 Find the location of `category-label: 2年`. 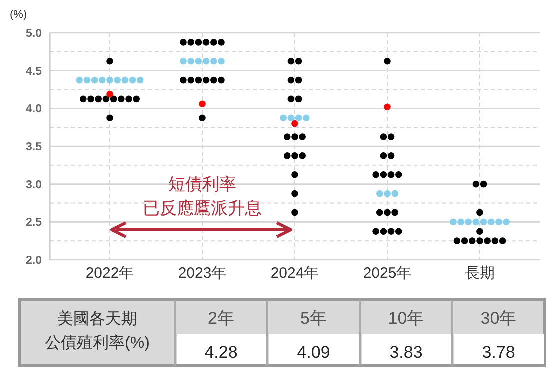

category-label: 2年 is located at coordinates (221, 318).